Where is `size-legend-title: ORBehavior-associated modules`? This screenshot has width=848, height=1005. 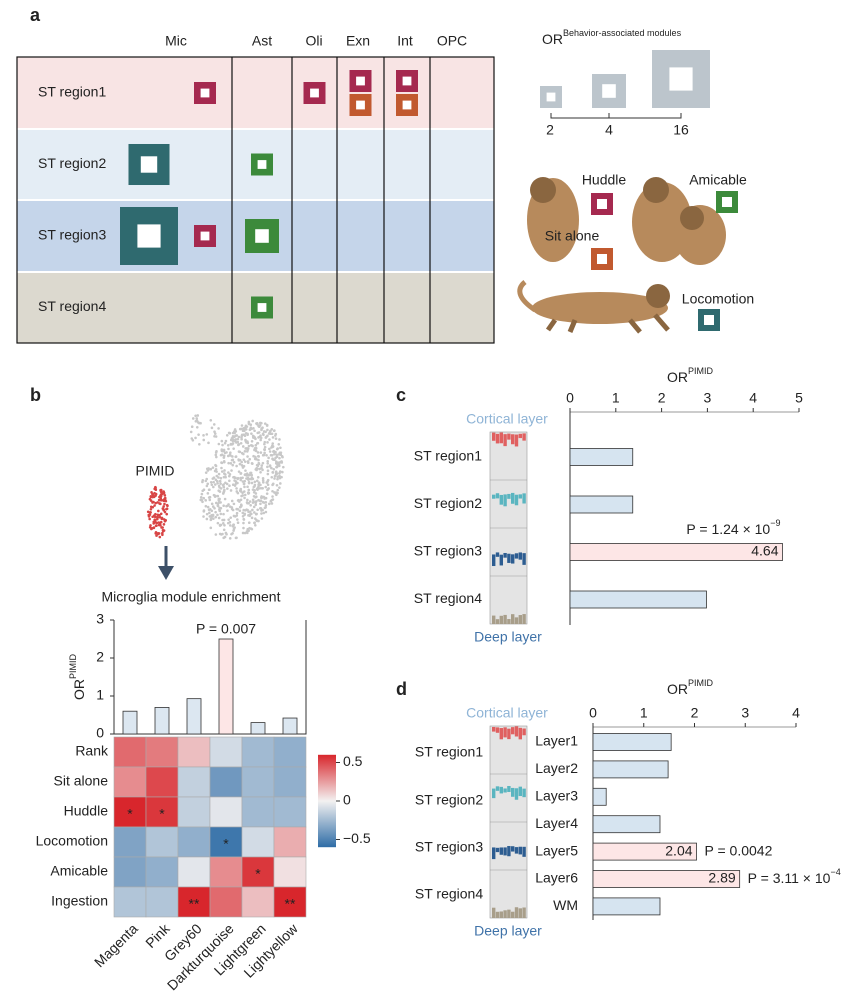
size-legend-title: ORBehavior-associated modules is located at coordinates (612, 37).